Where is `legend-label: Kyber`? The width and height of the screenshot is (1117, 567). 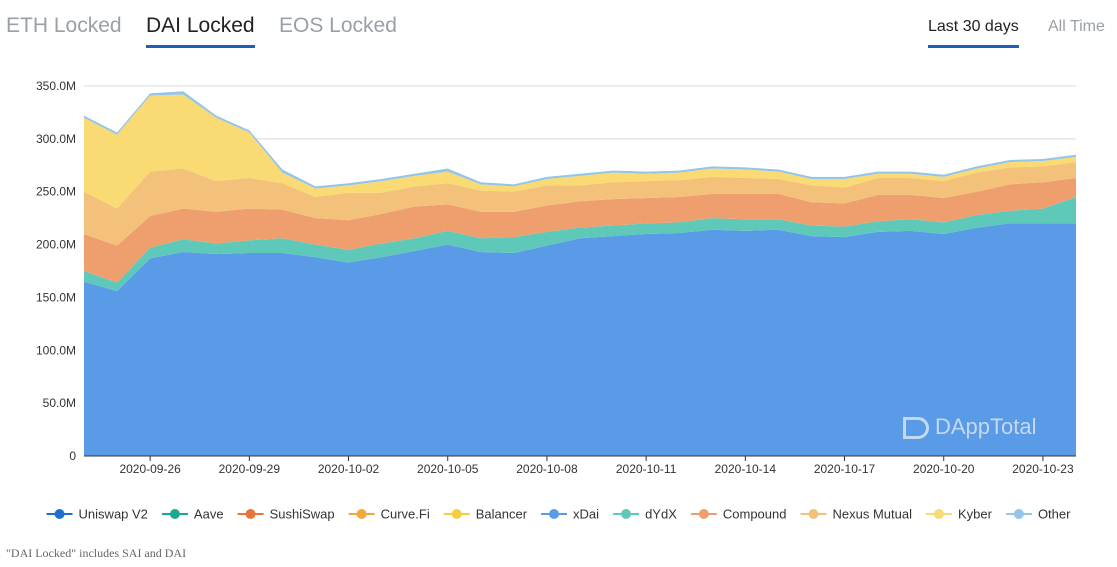 legend-label: Kyber is located at coordinates (975, 514).